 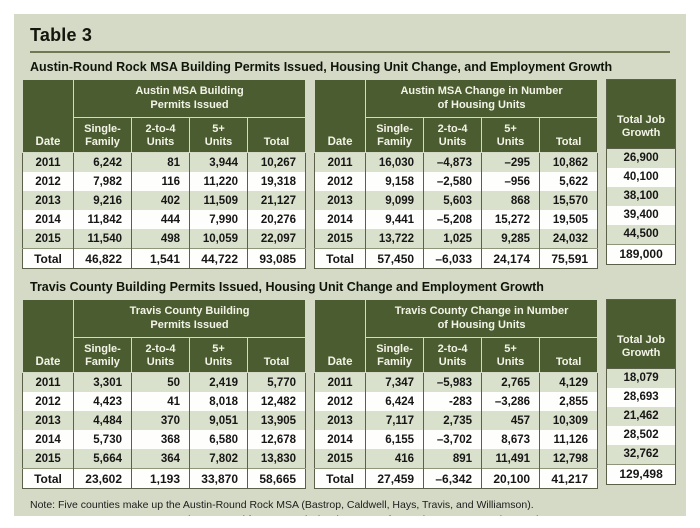 What do you see at coordinates (276, 239) in the screenshot?
I see `value-cell: 22,097` at bounding box center [276, 239].